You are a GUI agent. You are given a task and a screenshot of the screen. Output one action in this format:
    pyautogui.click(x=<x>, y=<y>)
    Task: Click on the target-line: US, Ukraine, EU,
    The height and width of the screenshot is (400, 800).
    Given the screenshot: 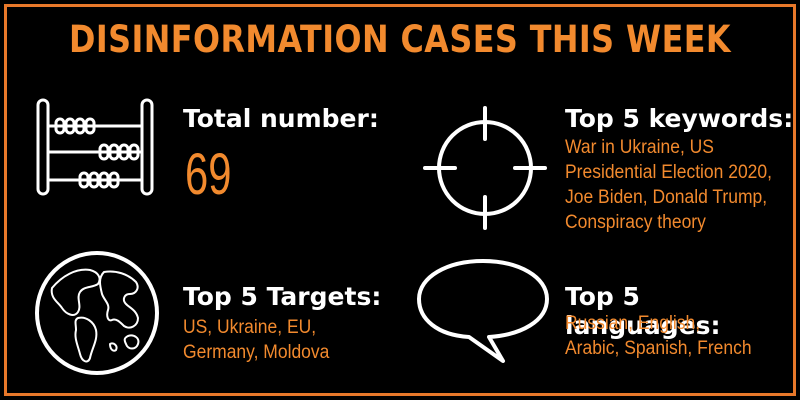 What is the action you would take?
    pyautogui.click(x=250, y=327)
    